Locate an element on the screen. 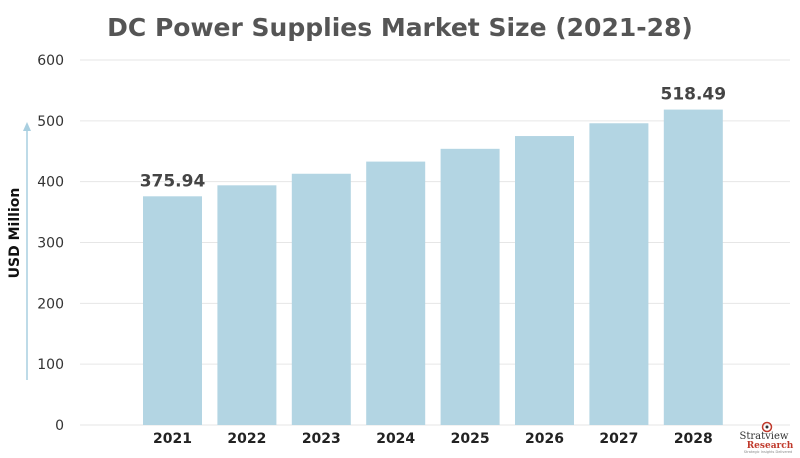 This screenshot has height=458, width=800. y-tick-label-4: 400 is located at coordinates (50, 183).